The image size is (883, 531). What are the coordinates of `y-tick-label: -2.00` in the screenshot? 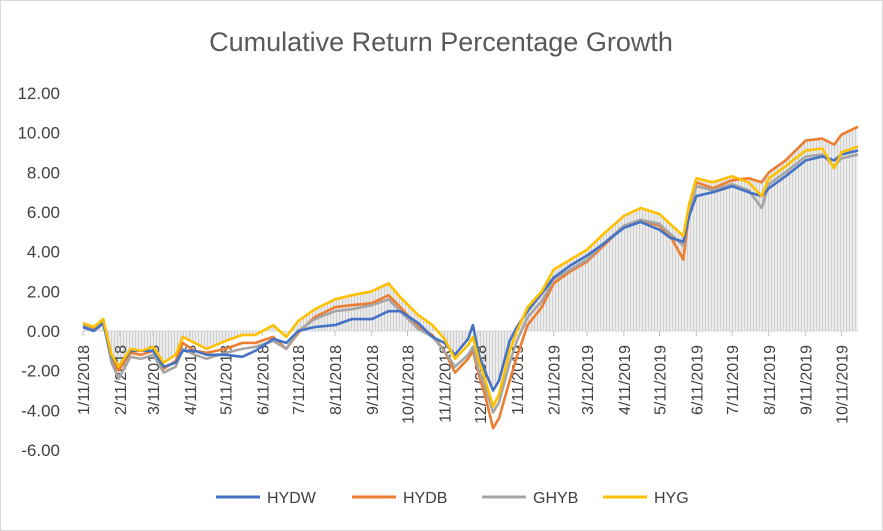 It's located at (40, 371).